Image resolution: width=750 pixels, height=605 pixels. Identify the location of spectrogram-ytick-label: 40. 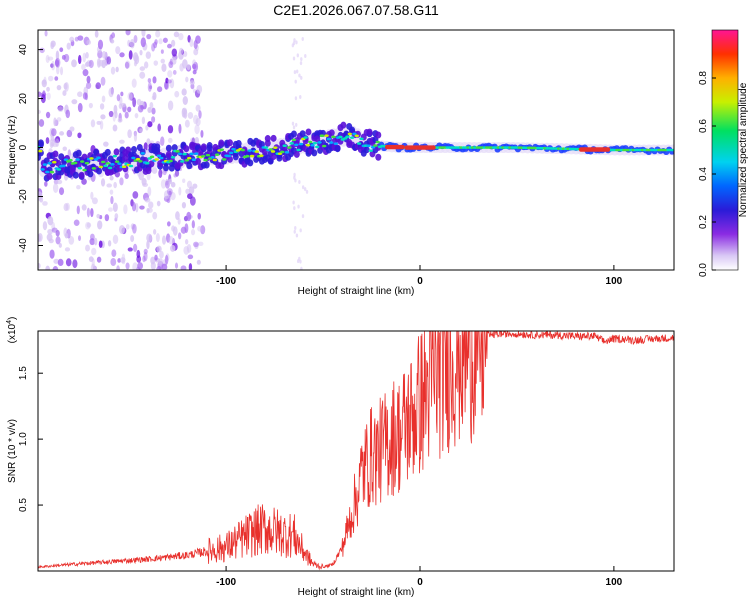
(23, 50).